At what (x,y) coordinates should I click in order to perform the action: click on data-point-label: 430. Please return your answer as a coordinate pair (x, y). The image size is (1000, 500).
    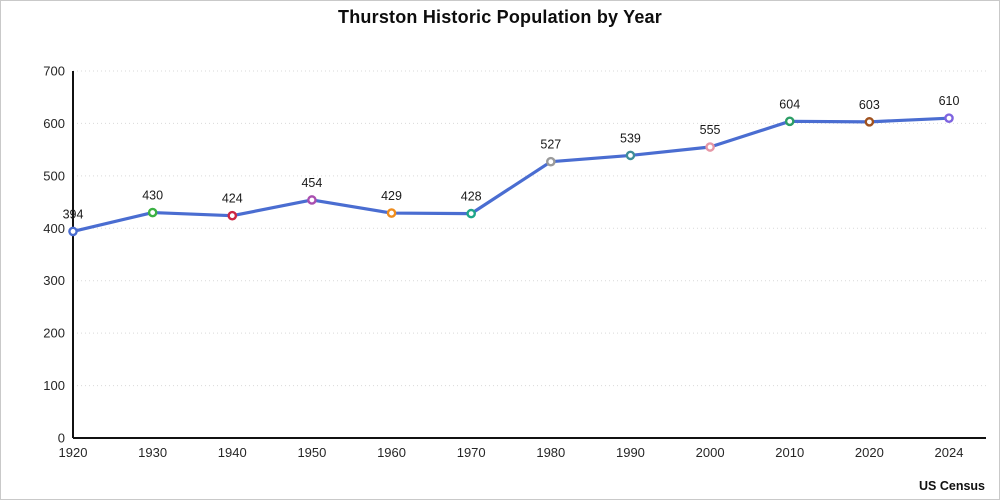
    Looking at the image, I should click on (152, 196).